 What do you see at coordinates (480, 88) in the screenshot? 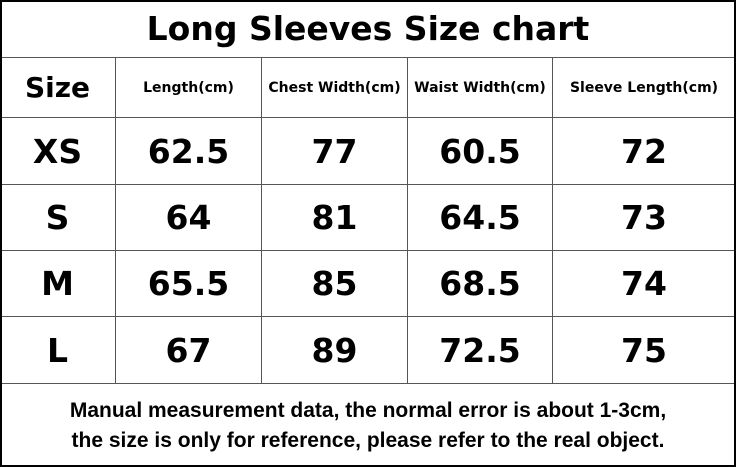
I see `header-cell: Waist Width(cm)` at bounding box center [480, 88].